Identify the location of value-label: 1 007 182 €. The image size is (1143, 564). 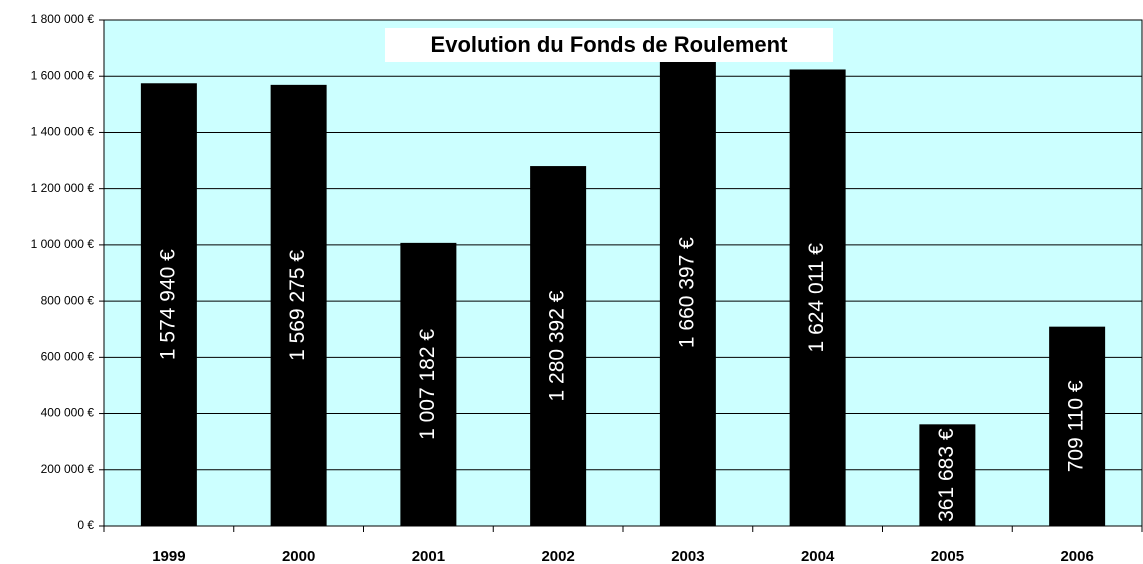
(427, 384).